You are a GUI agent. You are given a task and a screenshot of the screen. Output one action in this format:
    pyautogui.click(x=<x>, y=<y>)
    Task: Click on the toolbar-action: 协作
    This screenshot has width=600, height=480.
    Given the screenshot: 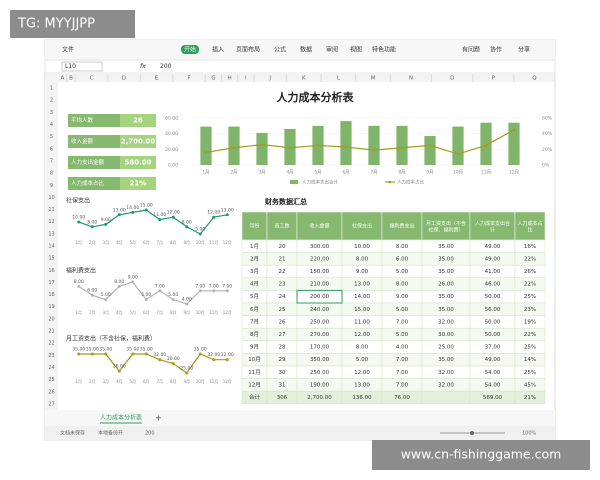 What is the action you would take?
    pyautogui.click(x=496, y=50)
    